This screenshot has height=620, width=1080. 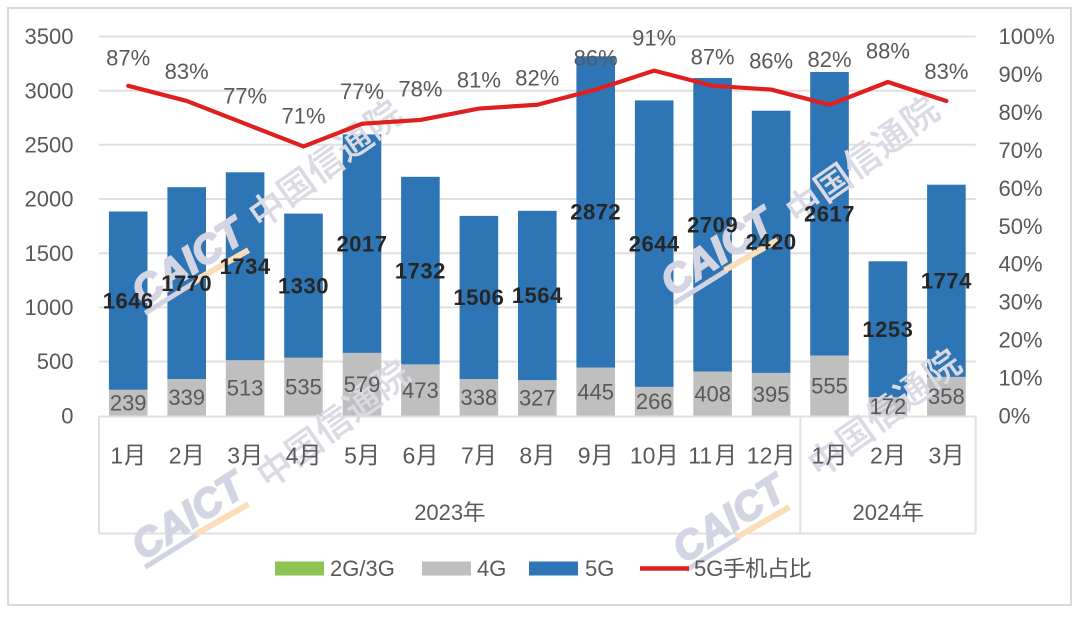 What do you see at coordinates (128, 300) in the screenshot?
I see `svg-text: 1646` at bounding box center [128, 300].